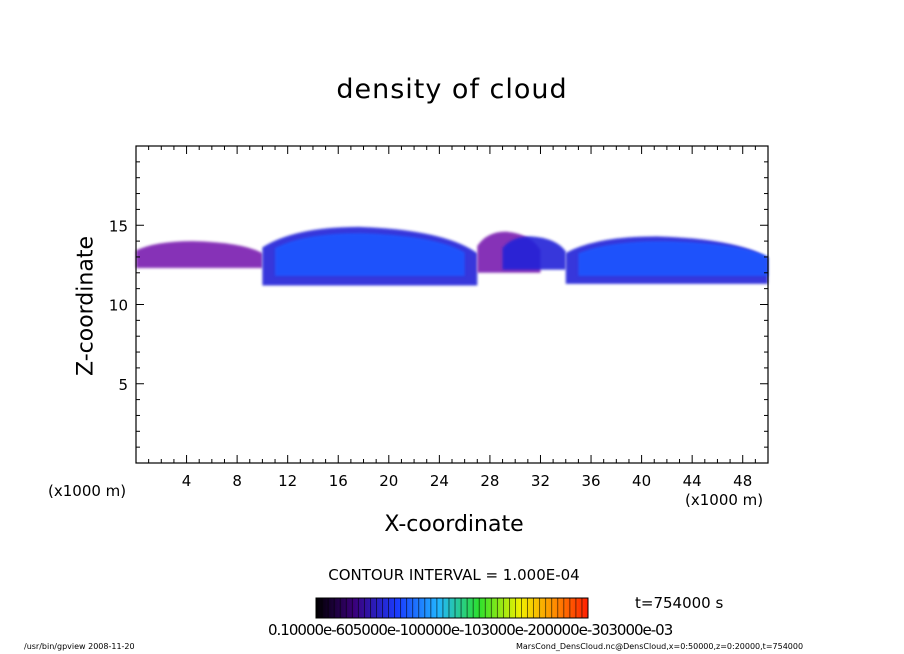 This screenshot has height=654, width=904. I want to click on contour-interval-label: CONTOUR INTERVAL = 1.000E-04, so click(454, 575).